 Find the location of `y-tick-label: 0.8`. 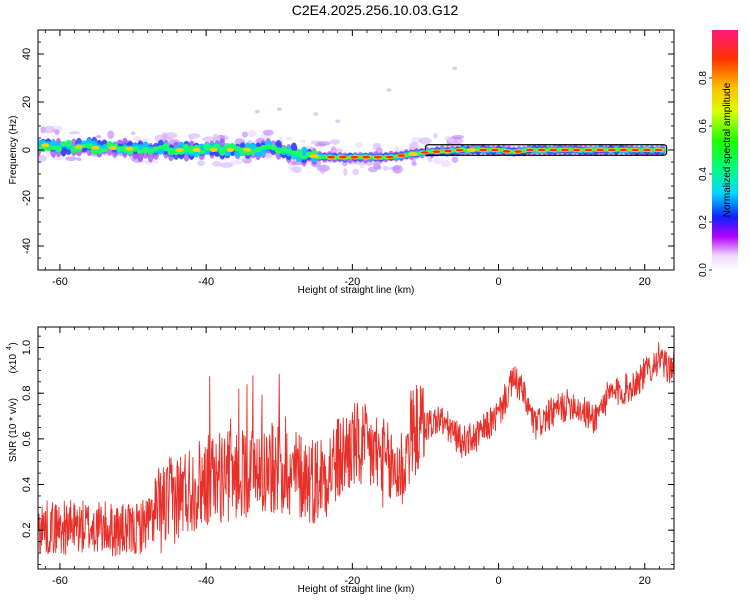

y-tick-label: 0.8 is located at coordinates (27, 393).